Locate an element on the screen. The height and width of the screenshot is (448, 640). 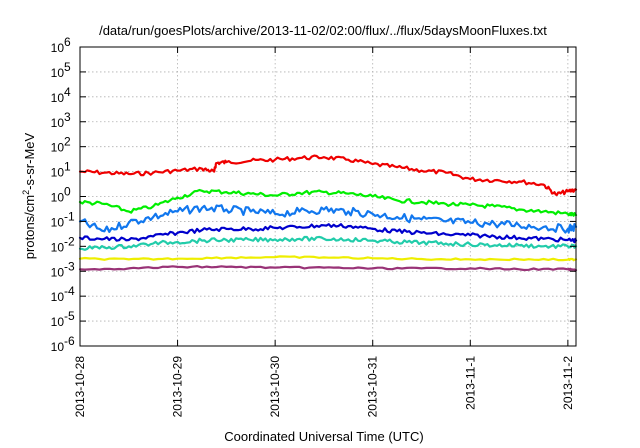
x-axis-title: Coordinated Universal Time (UTC) is located at coordinates (323, 436).